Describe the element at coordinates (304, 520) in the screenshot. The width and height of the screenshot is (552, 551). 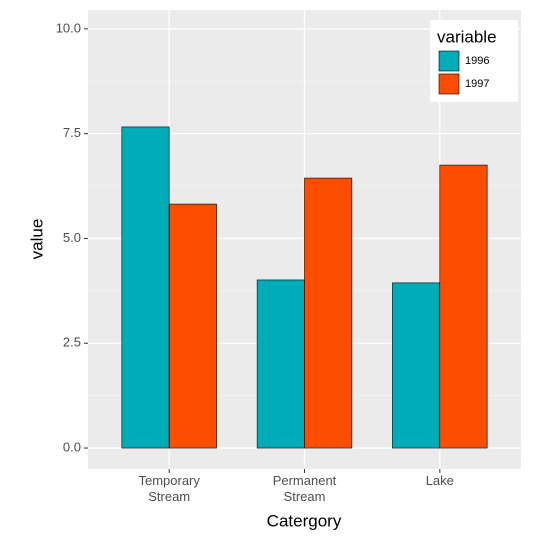
I see `x-axis-title: Catergory` at that location.